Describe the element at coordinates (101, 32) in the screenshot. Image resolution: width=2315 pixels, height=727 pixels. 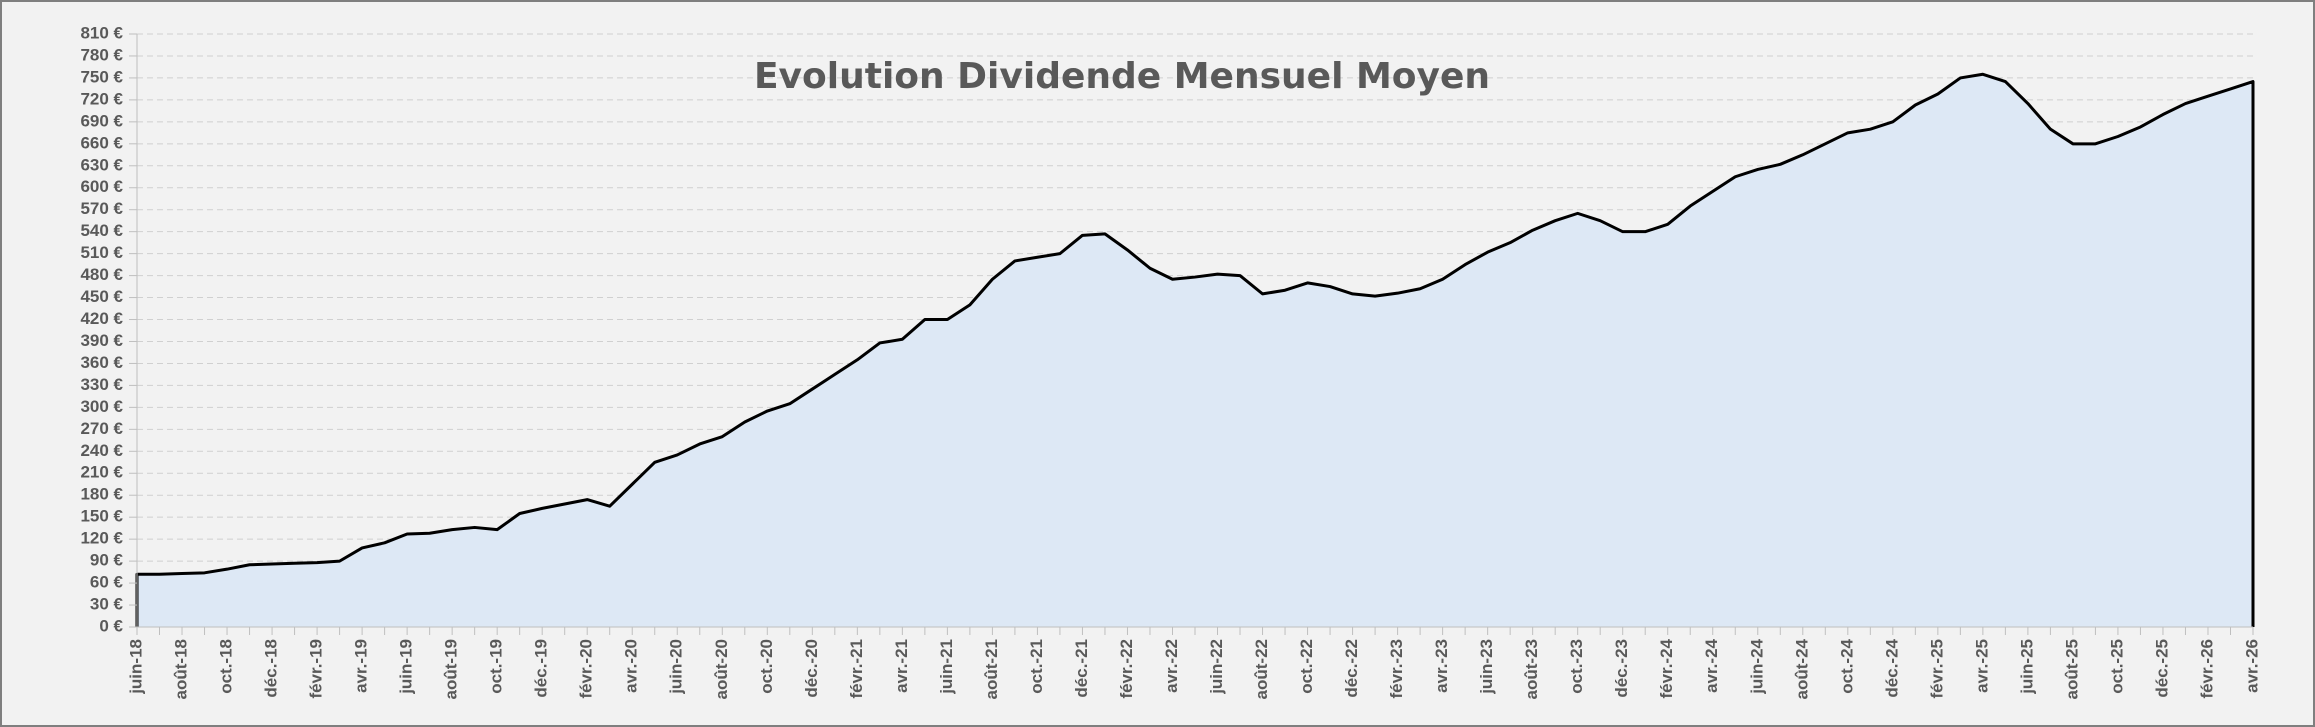
I see `y-tick-label: 810 €` at that location.